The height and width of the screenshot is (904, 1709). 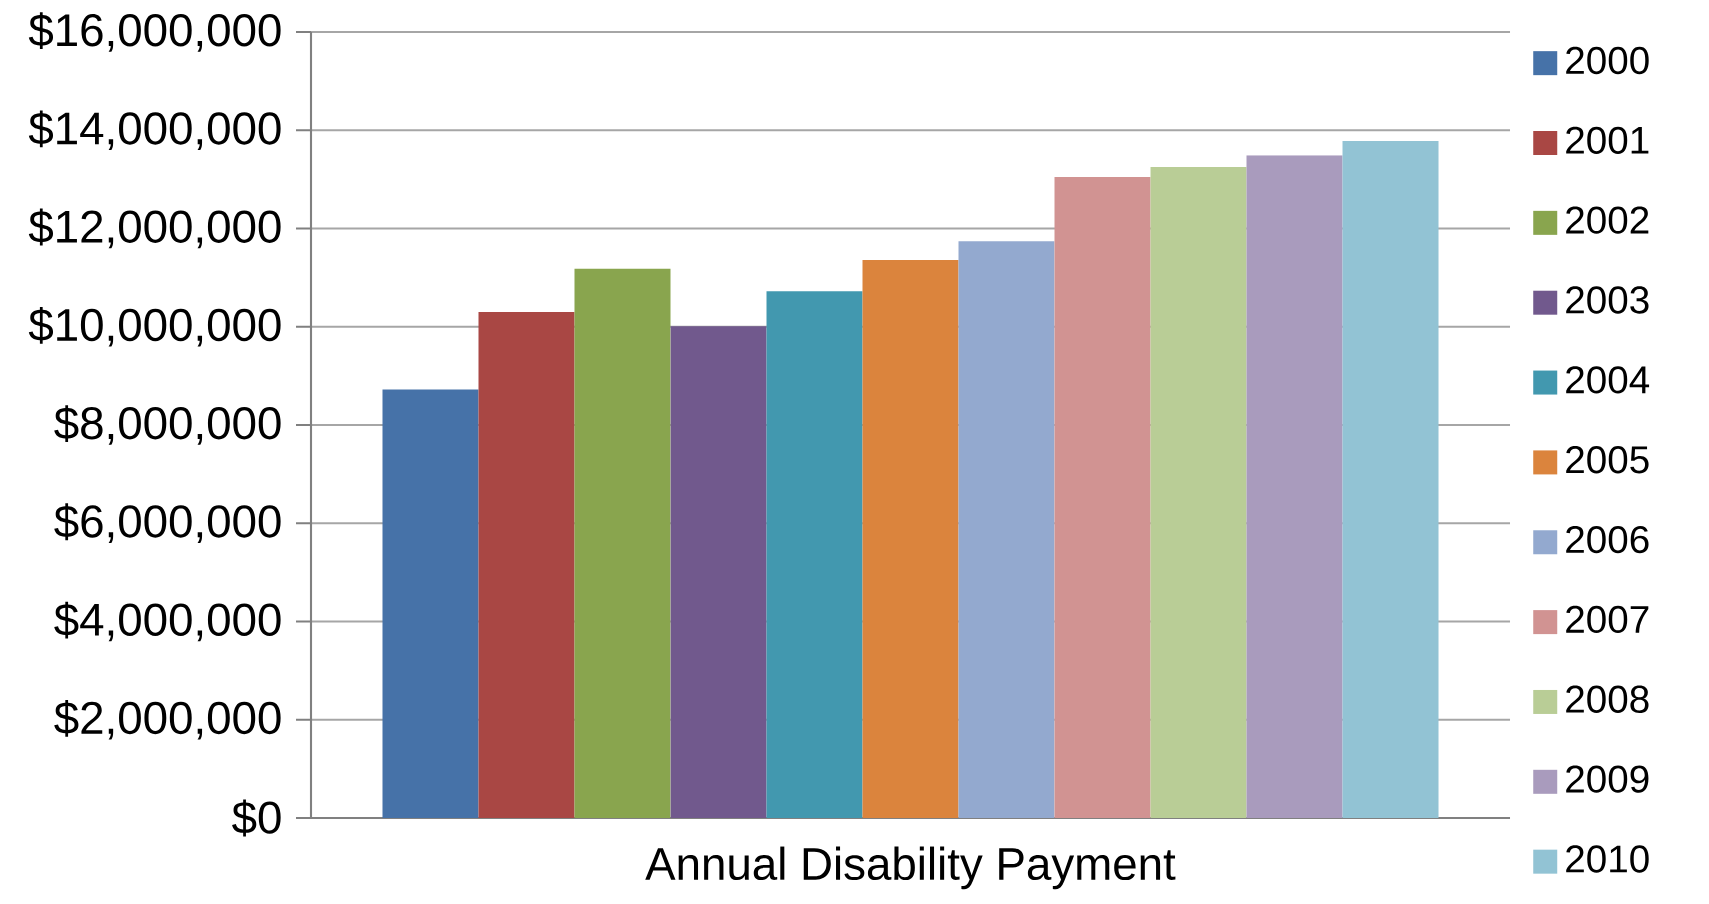 I want to click on y-tick-label: $8,000,000, so click(x=167, y=425).